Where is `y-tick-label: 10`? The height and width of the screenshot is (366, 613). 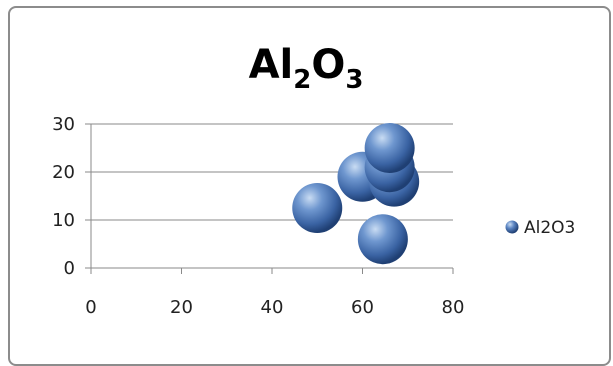 y-tick-label: 10 is located at coordinates (63, 220).